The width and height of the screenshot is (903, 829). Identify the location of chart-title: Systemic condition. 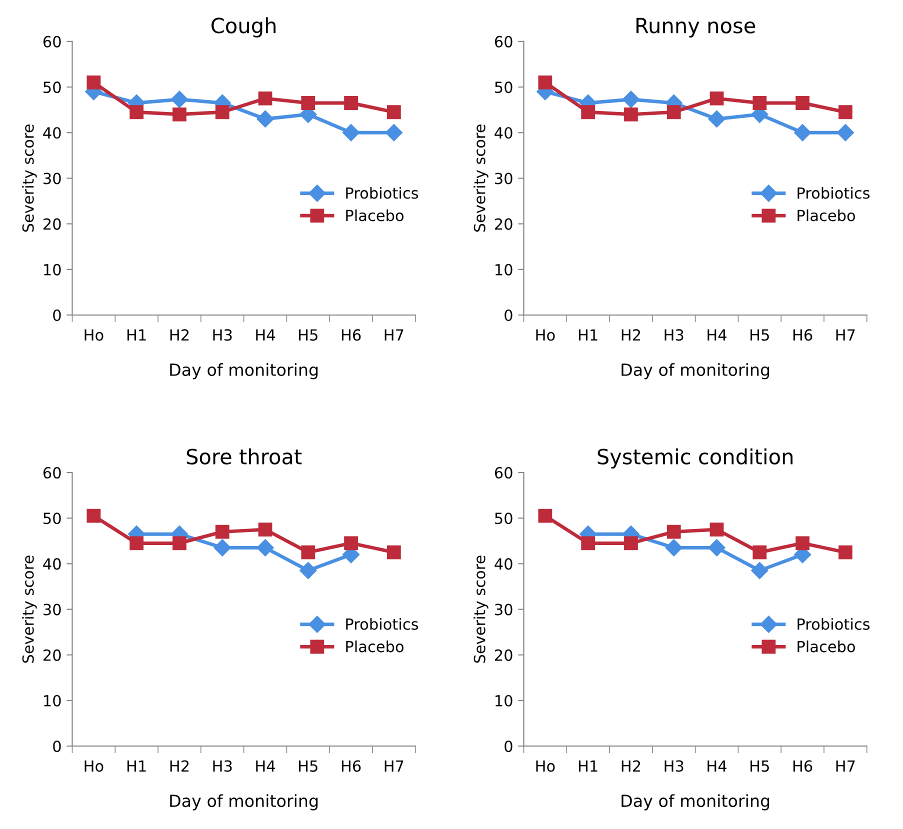
(695, 458).